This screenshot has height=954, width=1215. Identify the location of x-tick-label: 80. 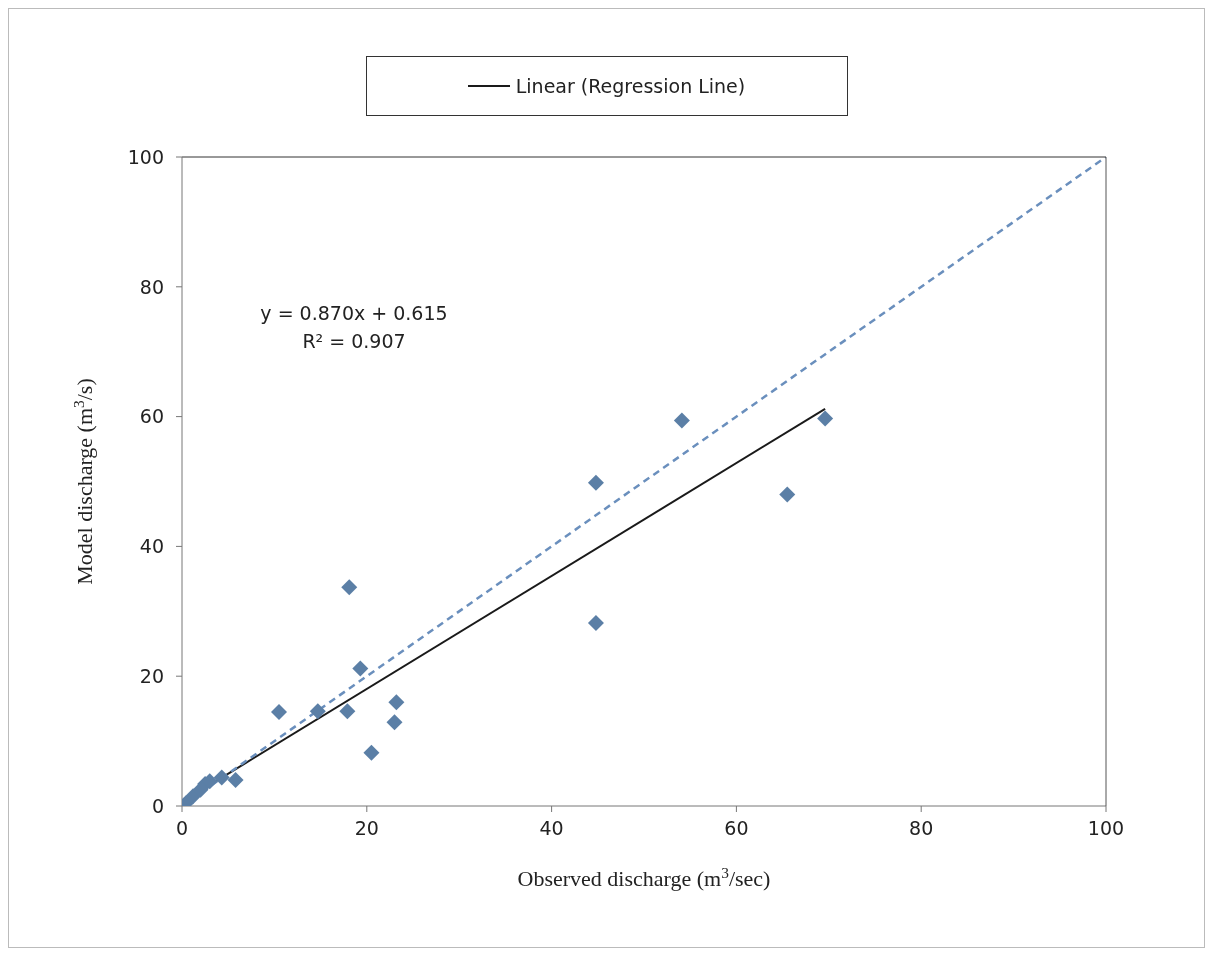
(921, 828).